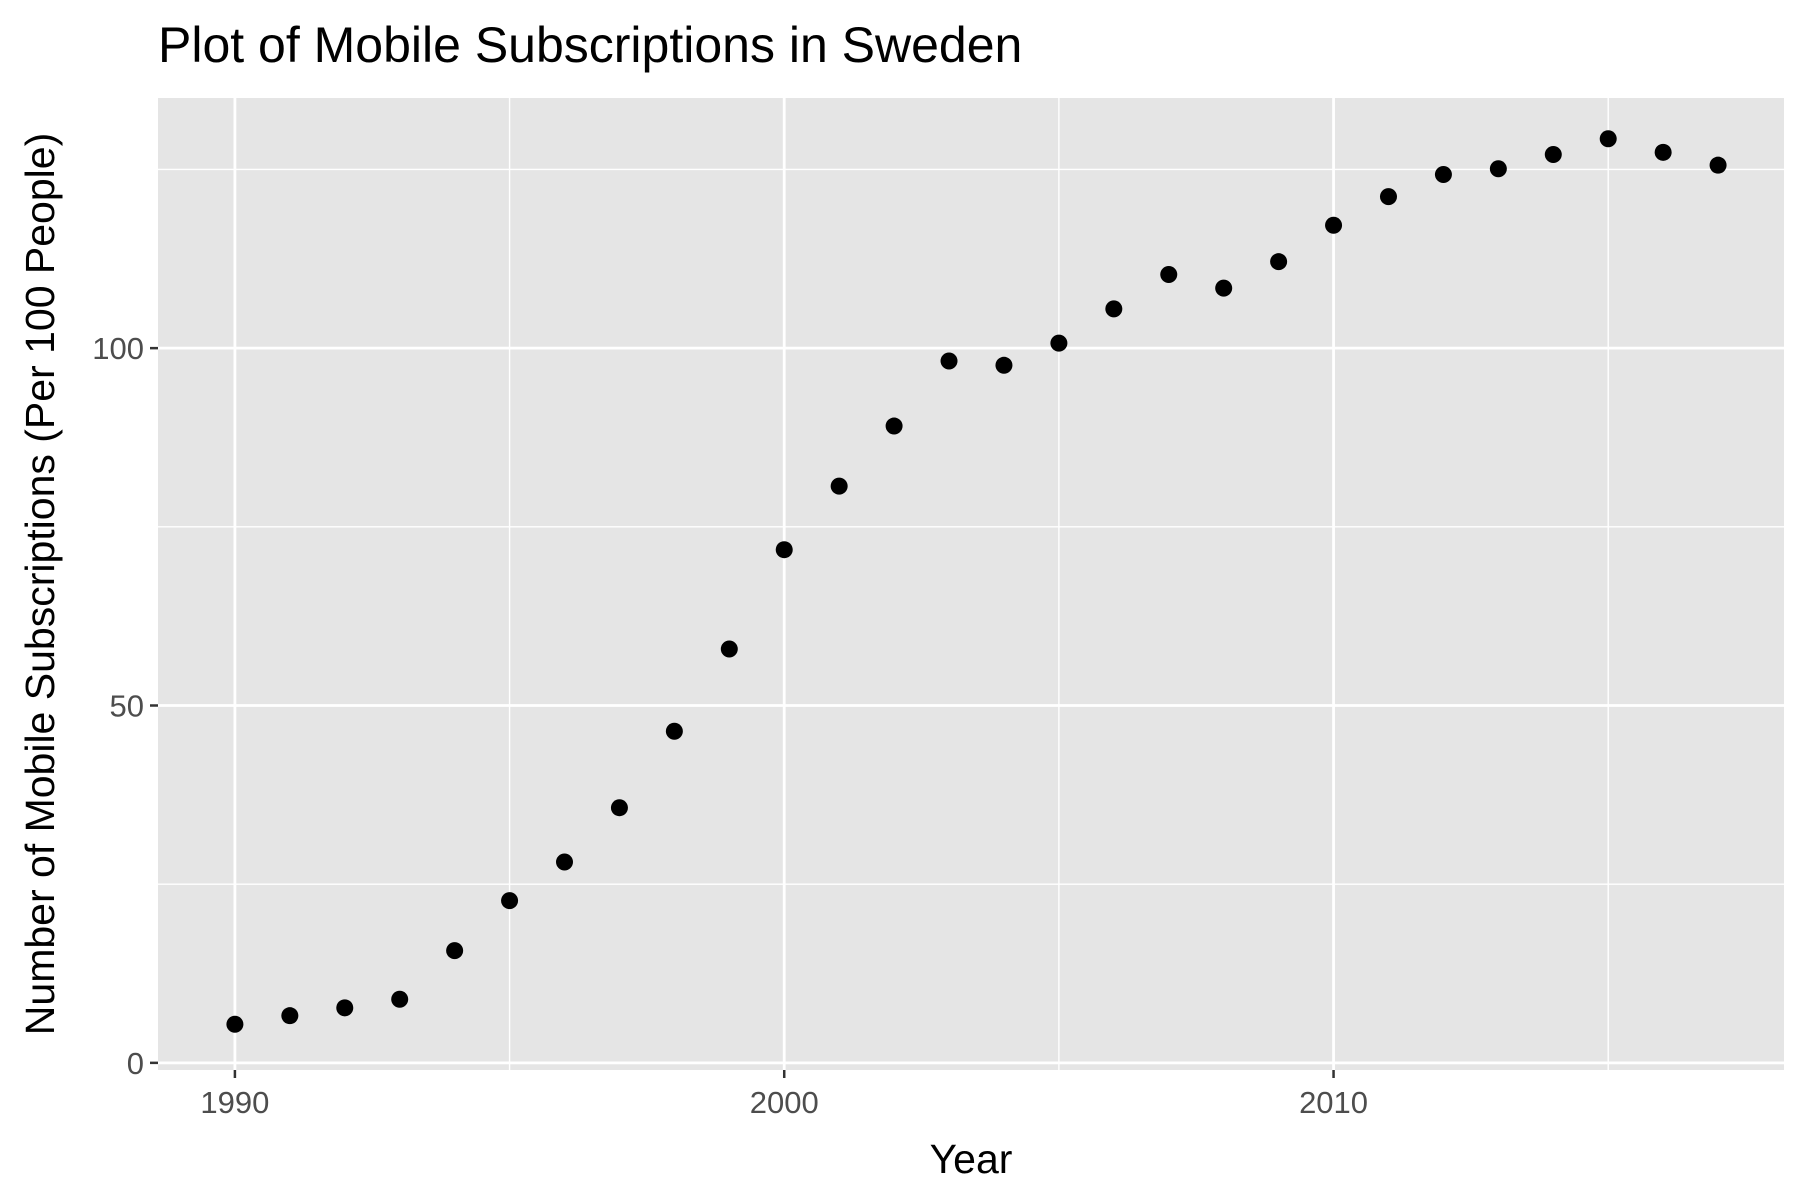 This screenshot has height=1200, width=1800. What do you see at coordinates (784, 1102) in the screenshot?
I see `x-tick-label: 2000` at bounding box center [784, 1102].